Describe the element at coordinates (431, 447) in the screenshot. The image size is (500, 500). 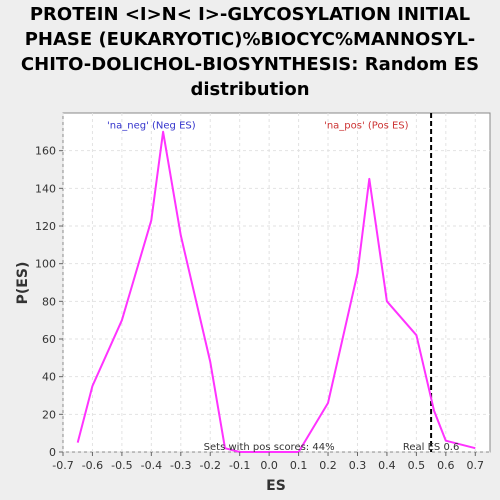
I see `real-es-label: Real ES 0.6` at that location.